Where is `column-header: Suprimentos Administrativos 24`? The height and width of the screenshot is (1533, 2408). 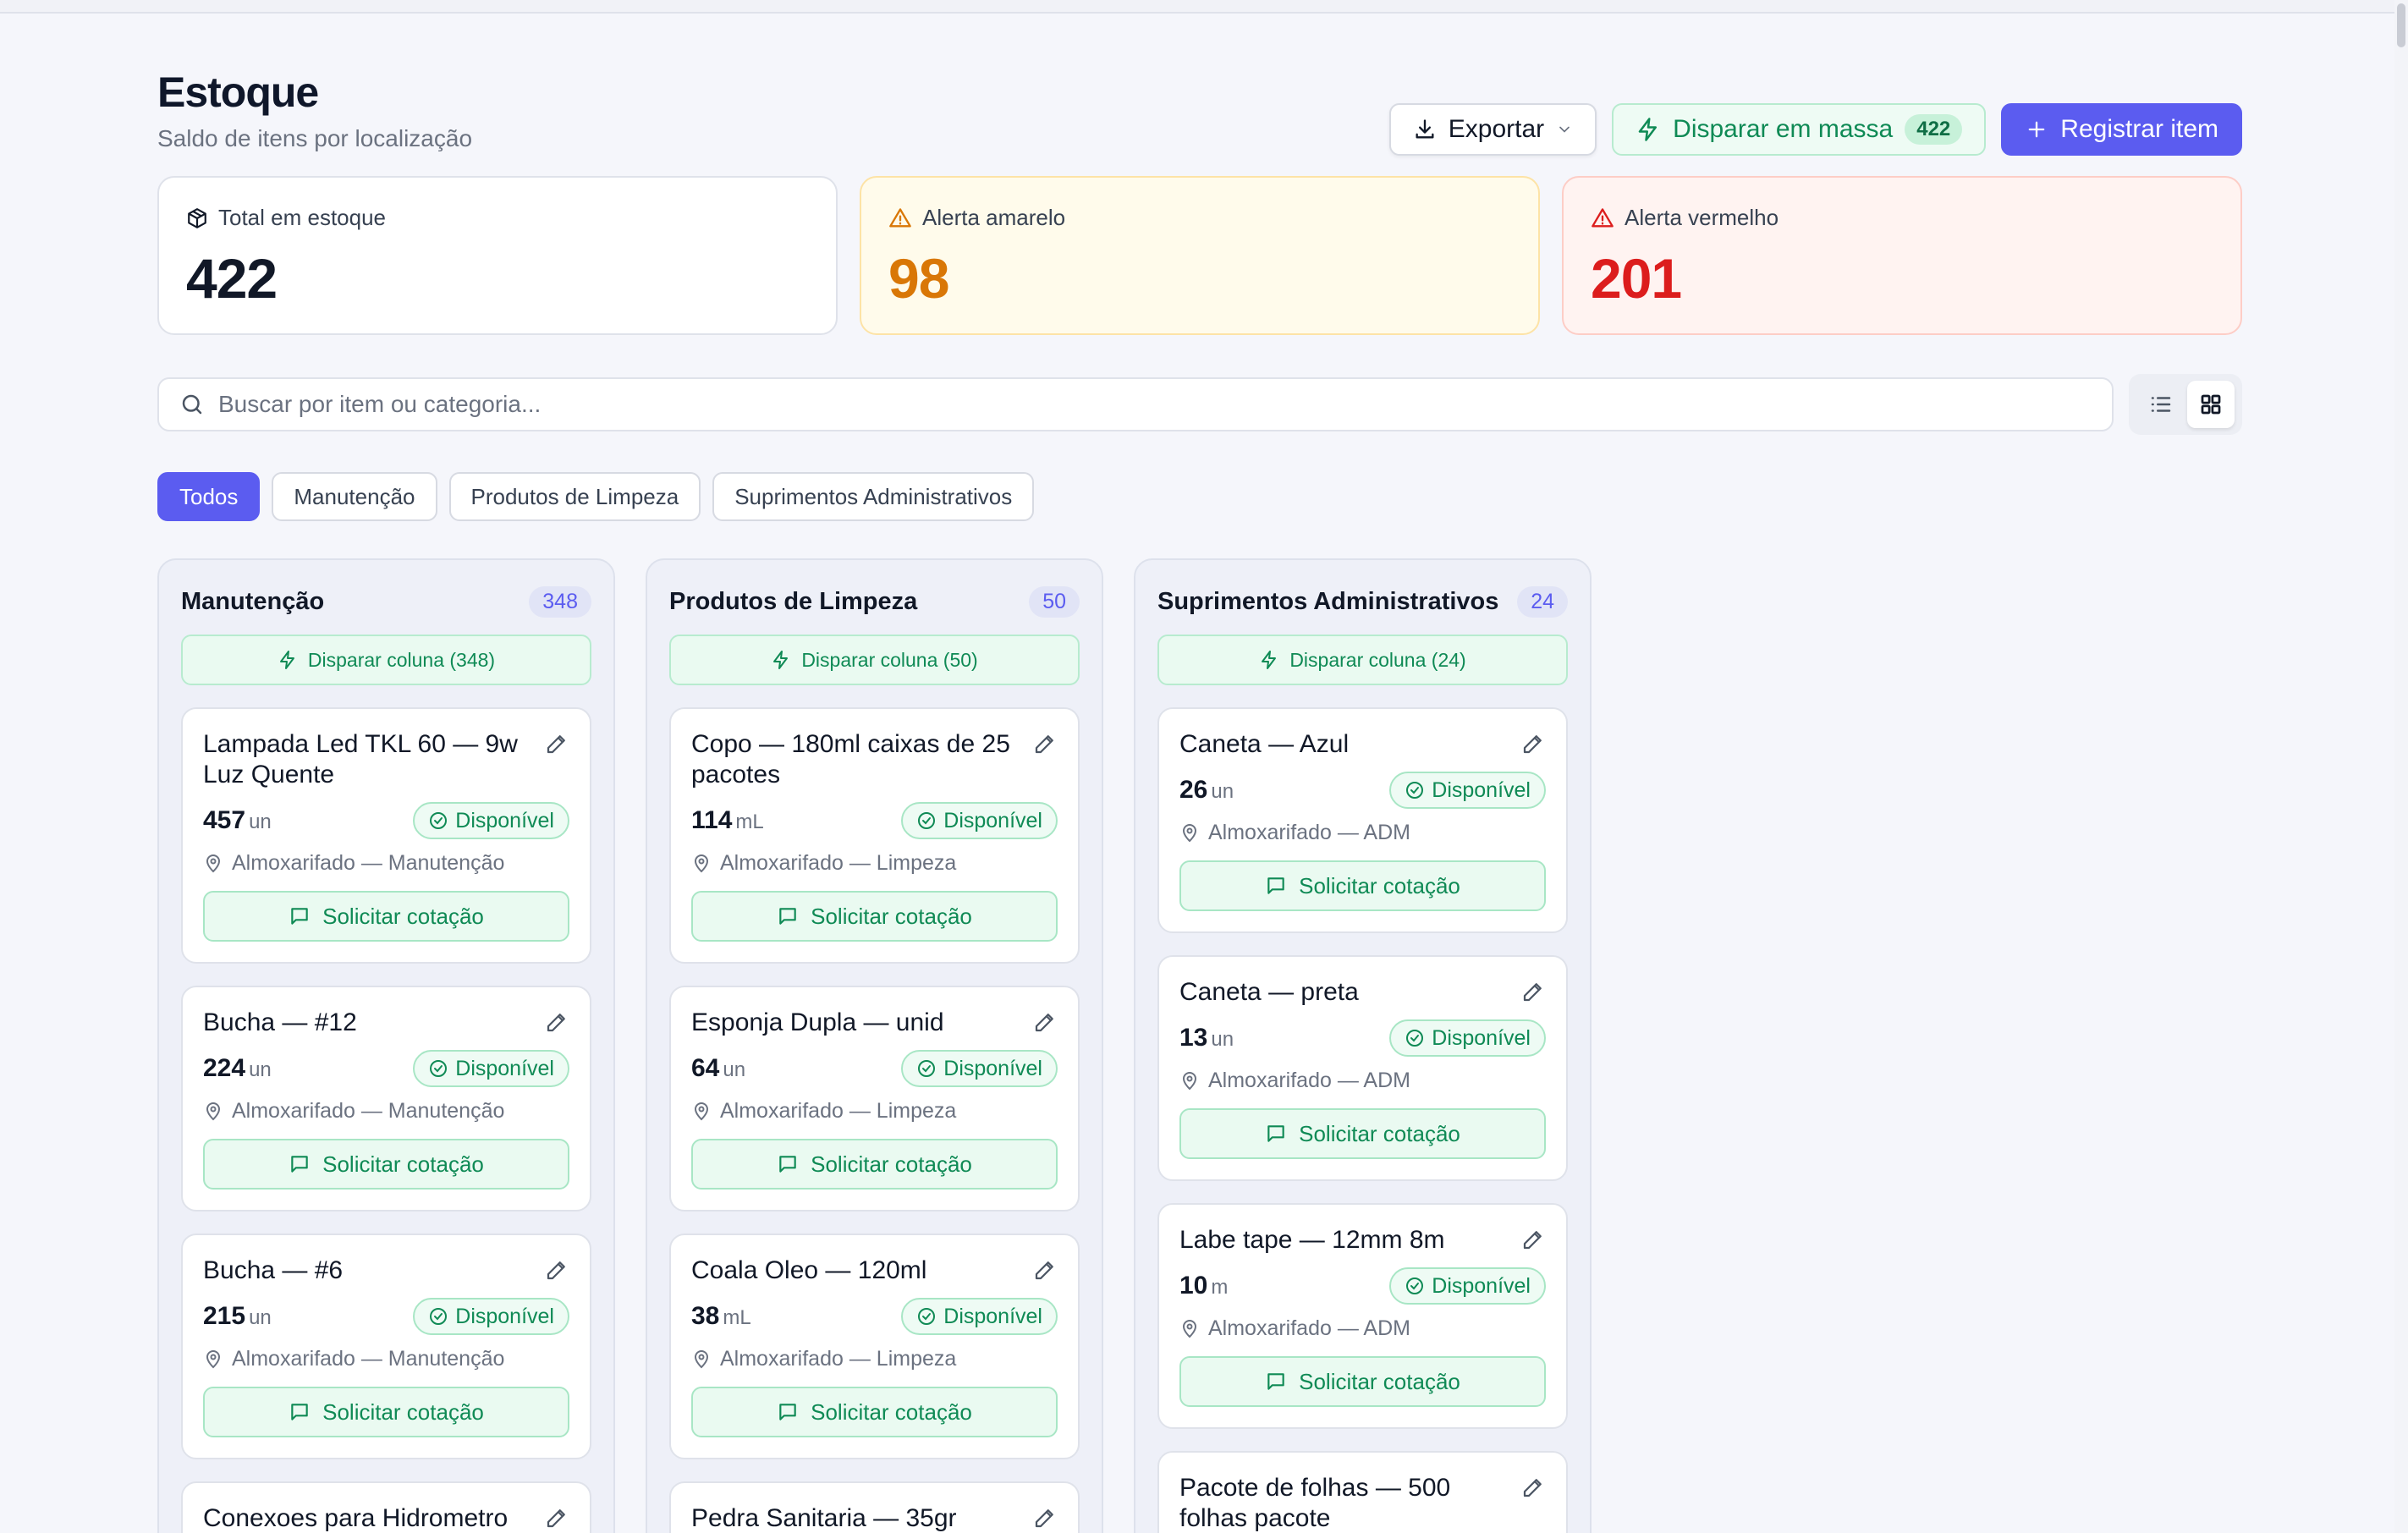 column-header: Suprimentos Administrativos 24 is located at coordinates (1362, 601).